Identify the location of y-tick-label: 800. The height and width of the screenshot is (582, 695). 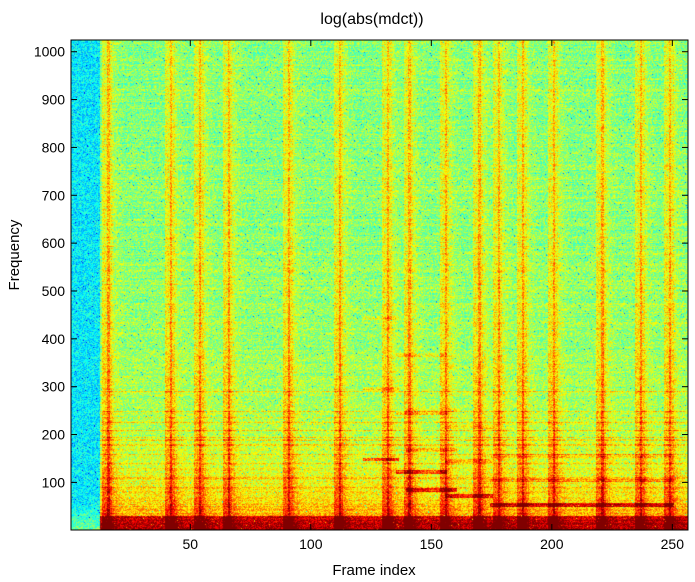
(54, 147).